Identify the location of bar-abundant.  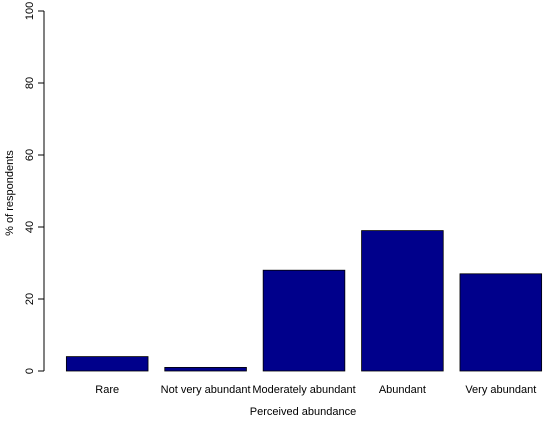
(402, 301).